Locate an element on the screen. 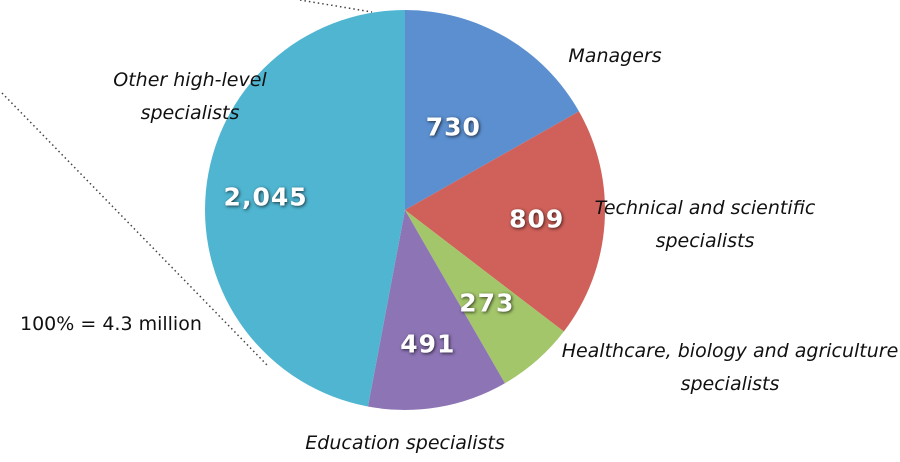 This screenshot has height=462, width=900. value-label: 2,045 is located at coordinates (265, 197).